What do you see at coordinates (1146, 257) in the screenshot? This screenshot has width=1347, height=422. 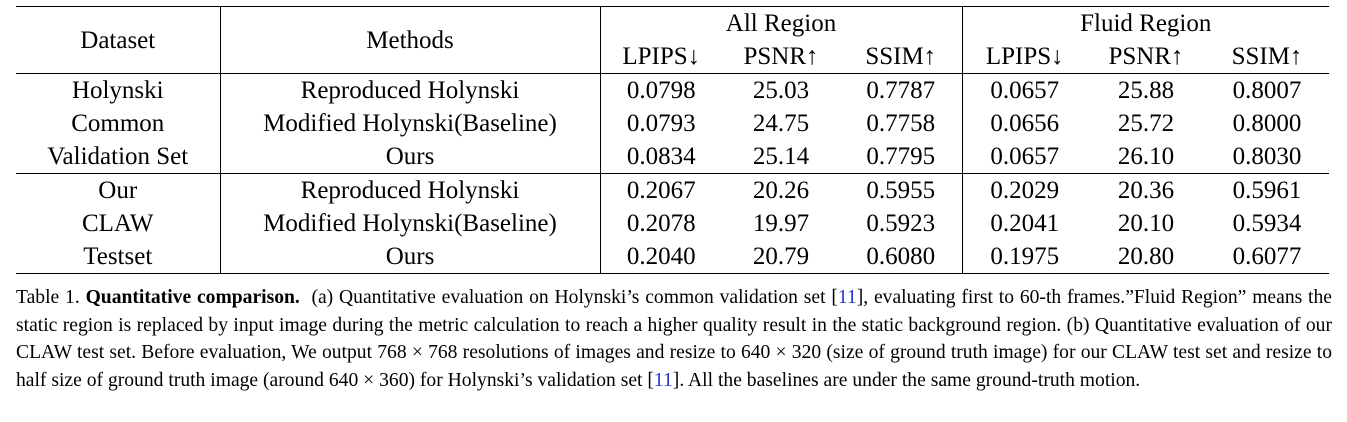 I see `value-cell: 20.80` at bounding box center [1146, 257].